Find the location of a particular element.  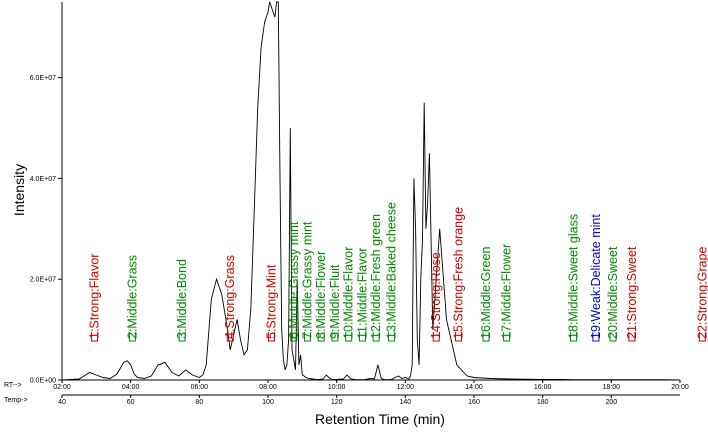

peak-label: 14:Strong:Rose is located at coordinates (436, 297).